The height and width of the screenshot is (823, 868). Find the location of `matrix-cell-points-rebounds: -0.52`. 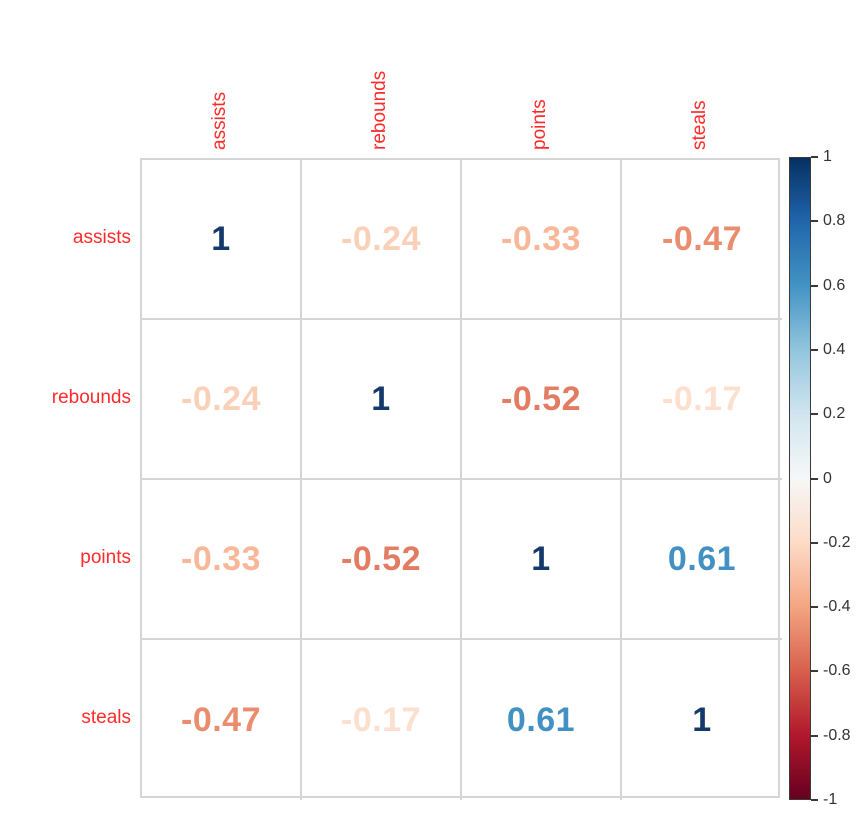

matrix-cell-points-rebounds: -0.52 is located at coordinates (382, 560).